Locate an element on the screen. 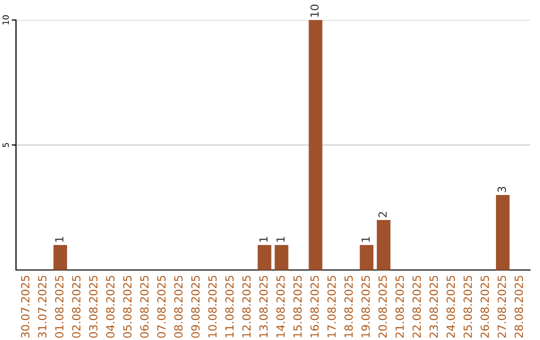  data-label: 10 is located at coordinates (314, 10).